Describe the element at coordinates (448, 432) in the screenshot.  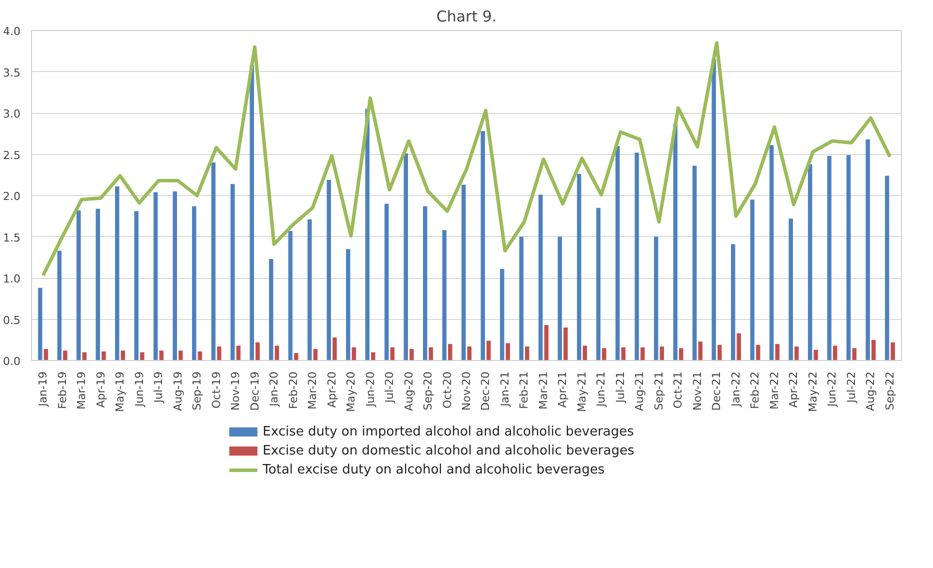
I see `legend-label: Excise duty on imported alcohol and alcoholic beverages` at that location.